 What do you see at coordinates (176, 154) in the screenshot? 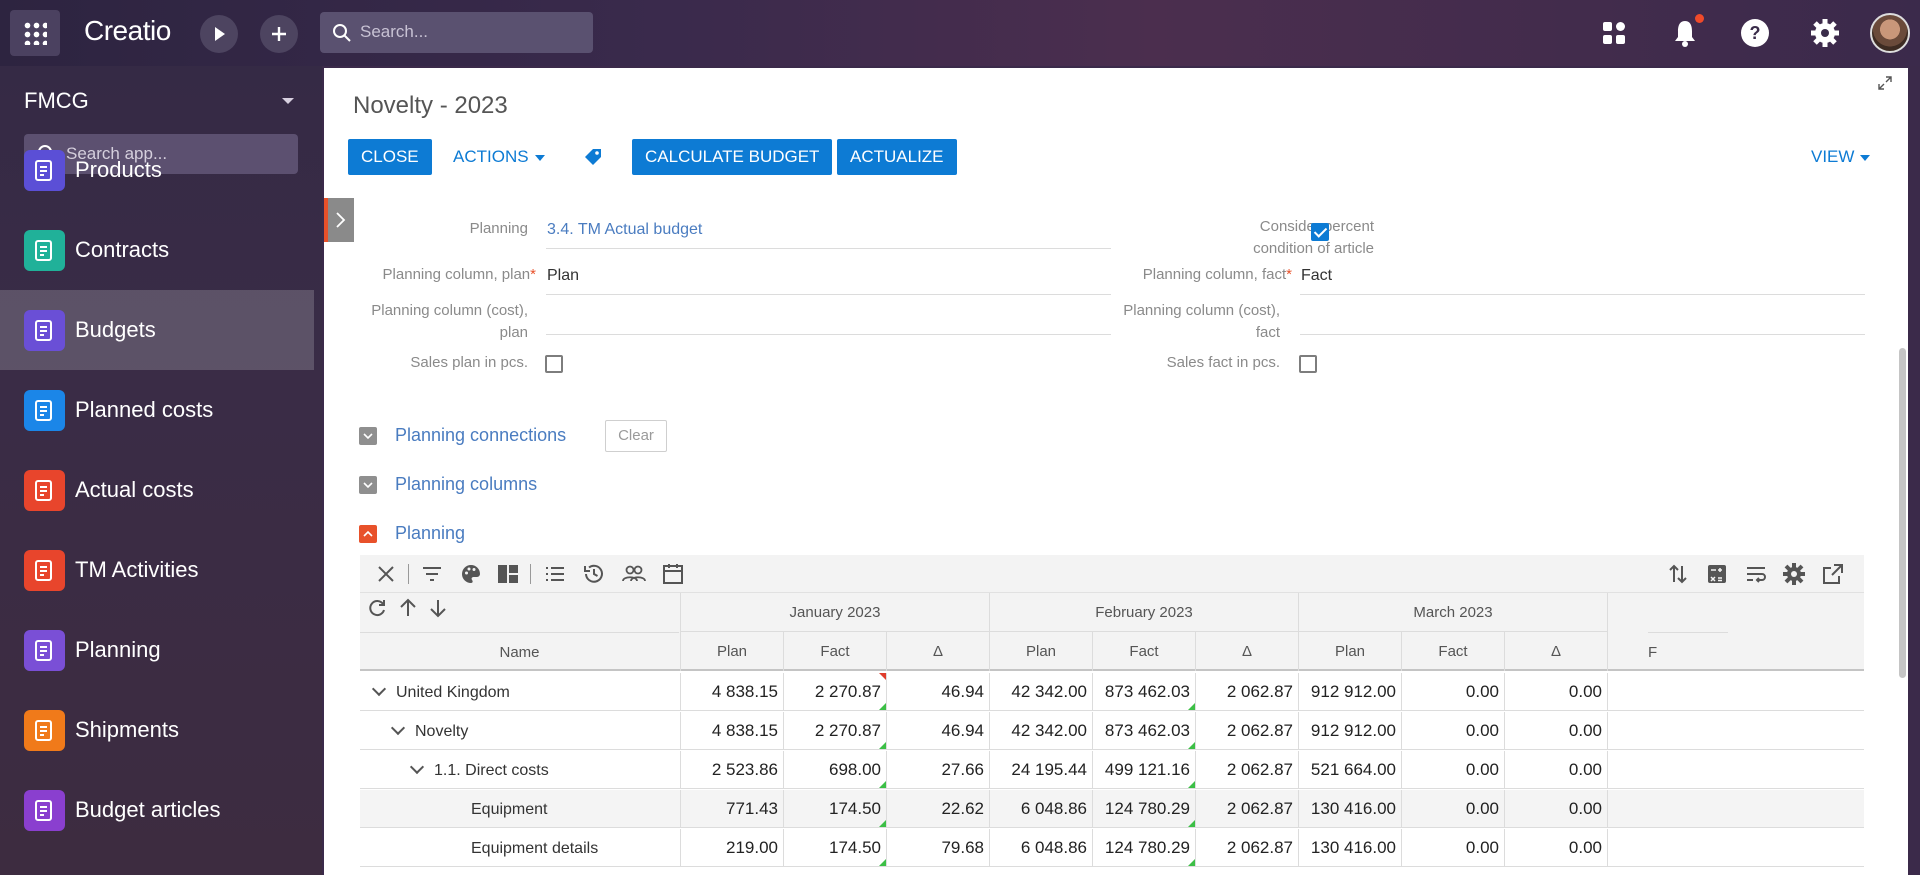
I see `app-search-input` at bounding box center [176, 154].